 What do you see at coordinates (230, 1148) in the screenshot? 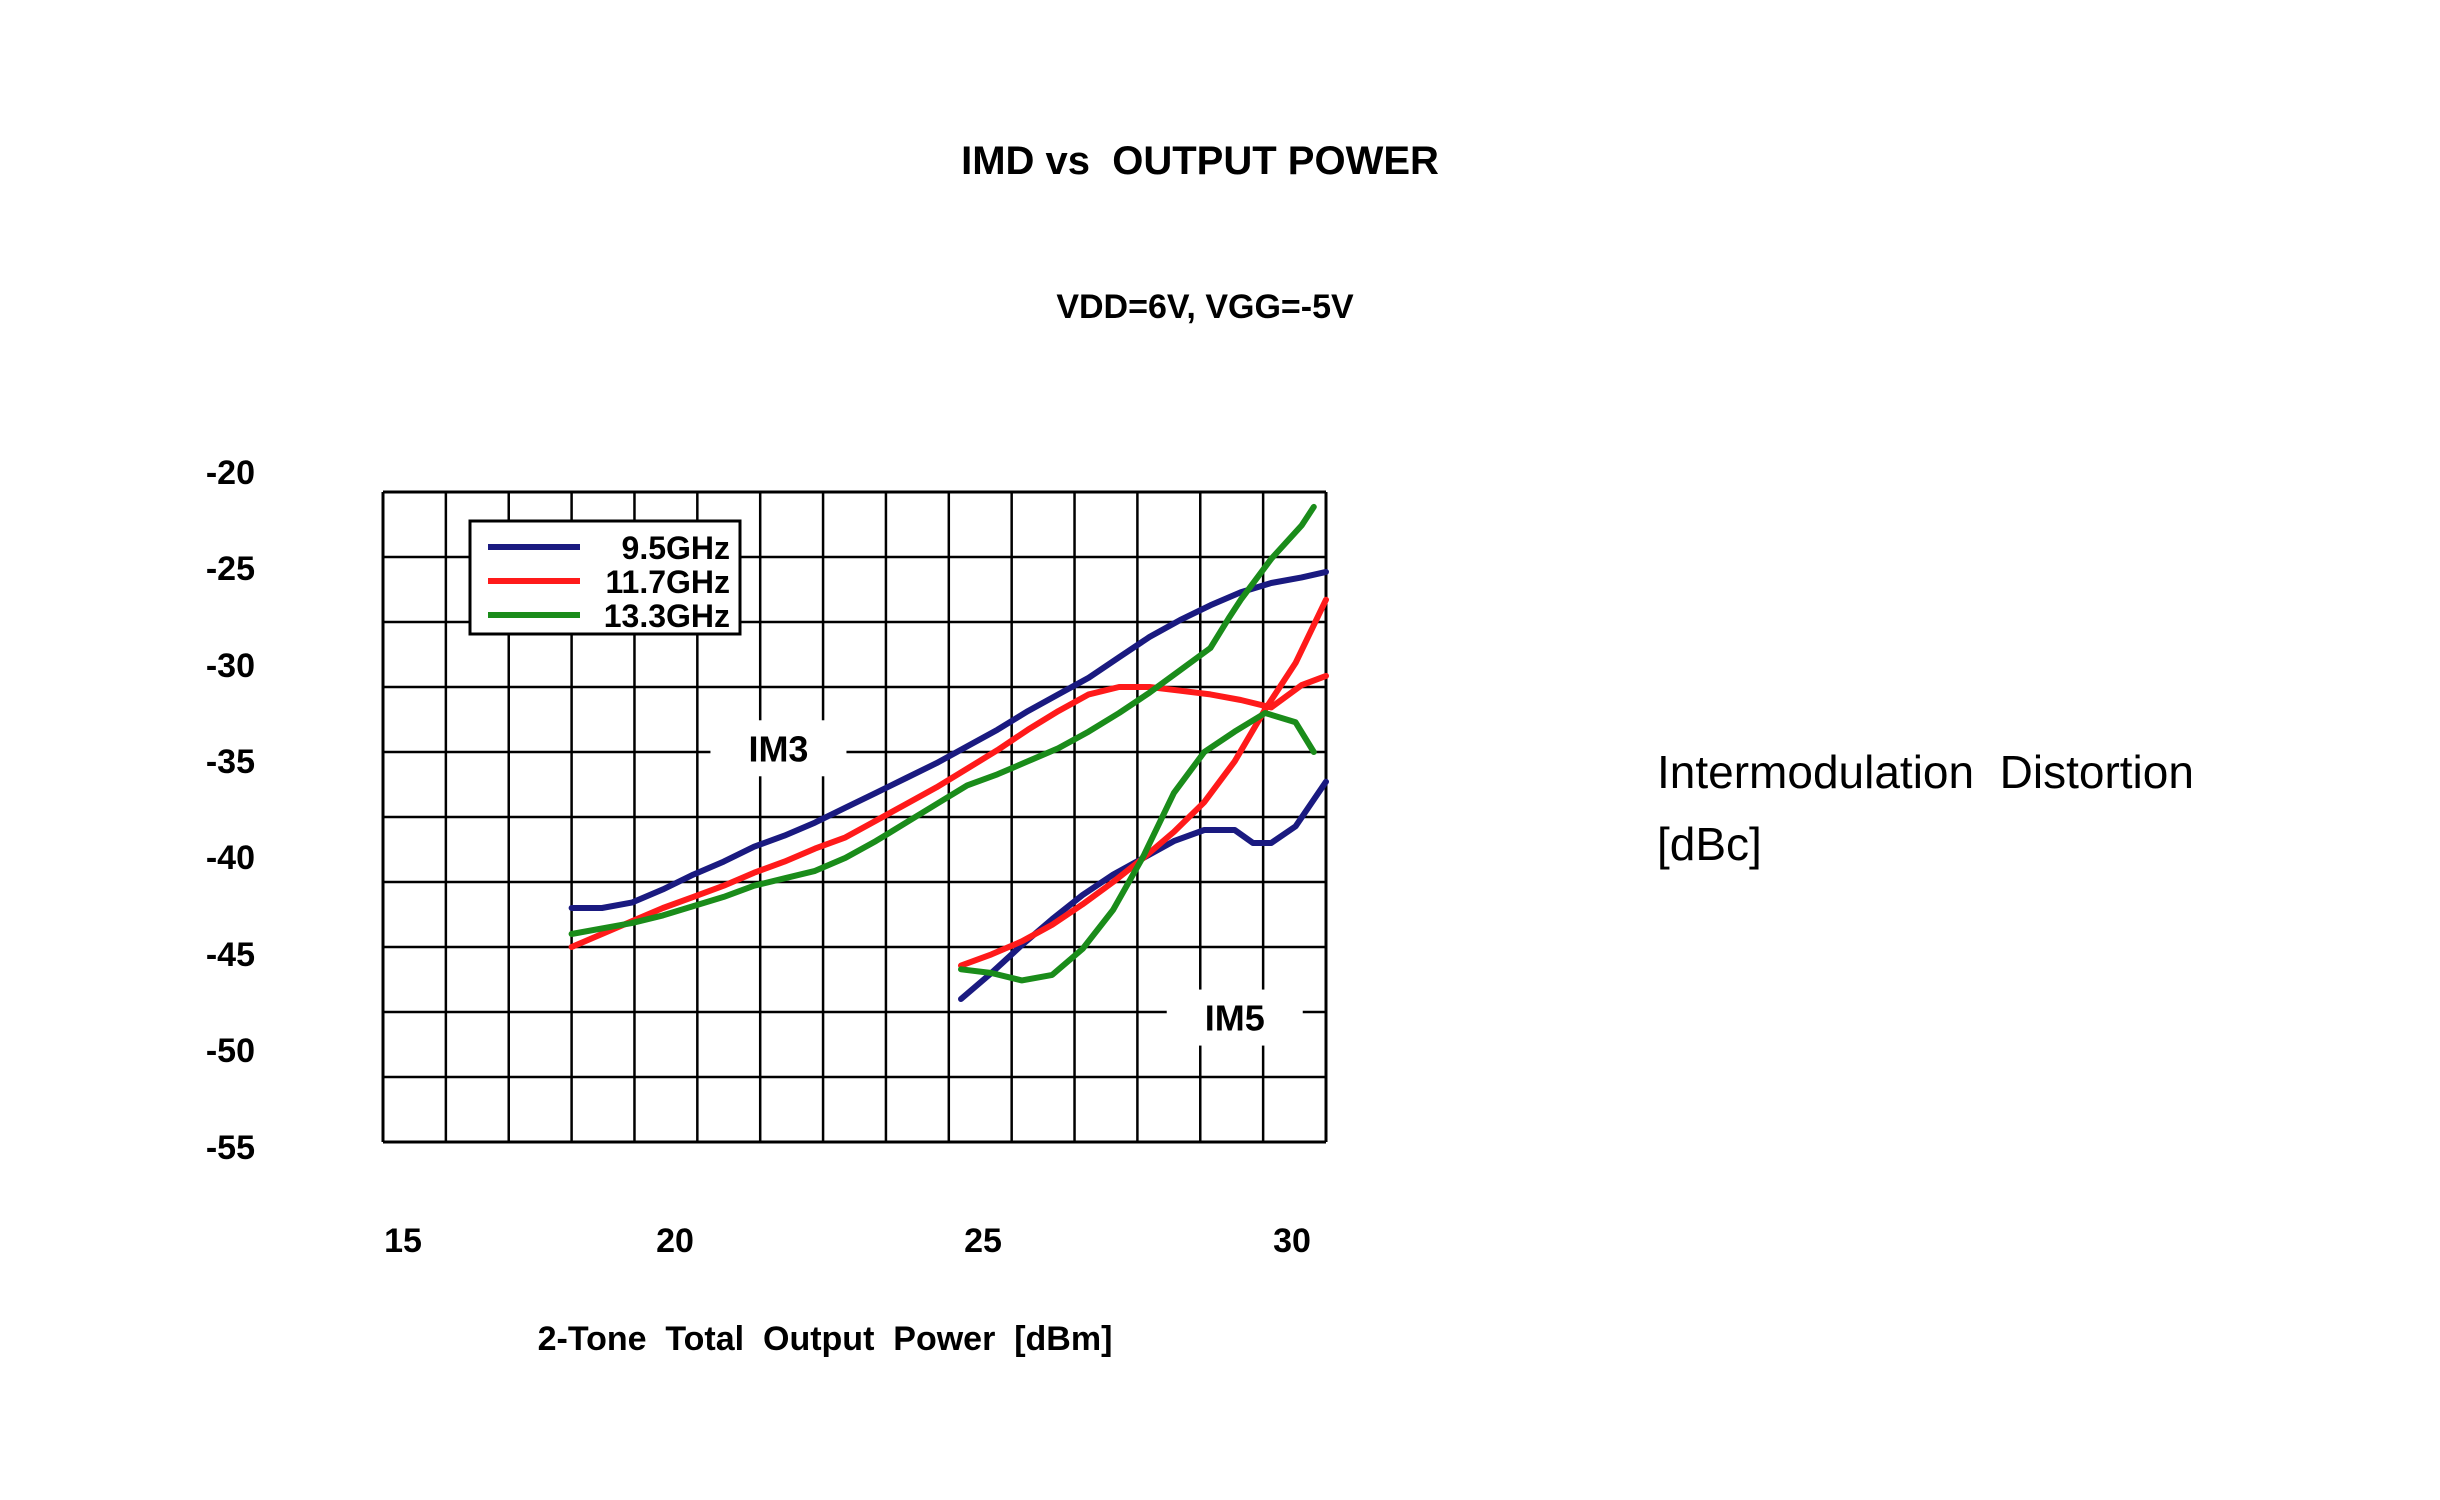
I see `y-tick-label: -55` at bounding box center [230, 1148].